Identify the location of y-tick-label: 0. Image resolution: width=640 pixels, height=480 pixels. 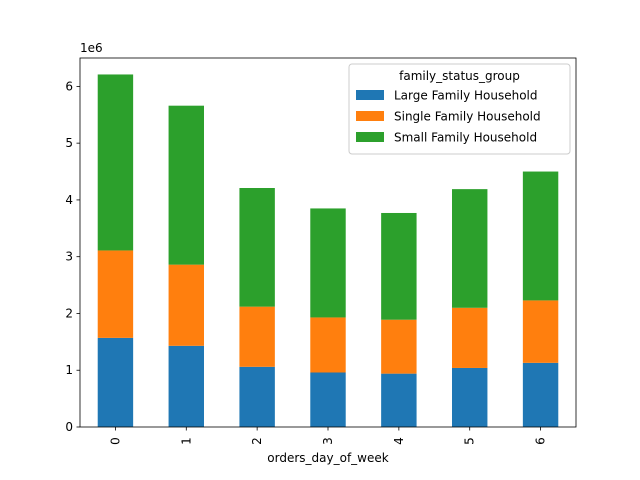
(69, 427).